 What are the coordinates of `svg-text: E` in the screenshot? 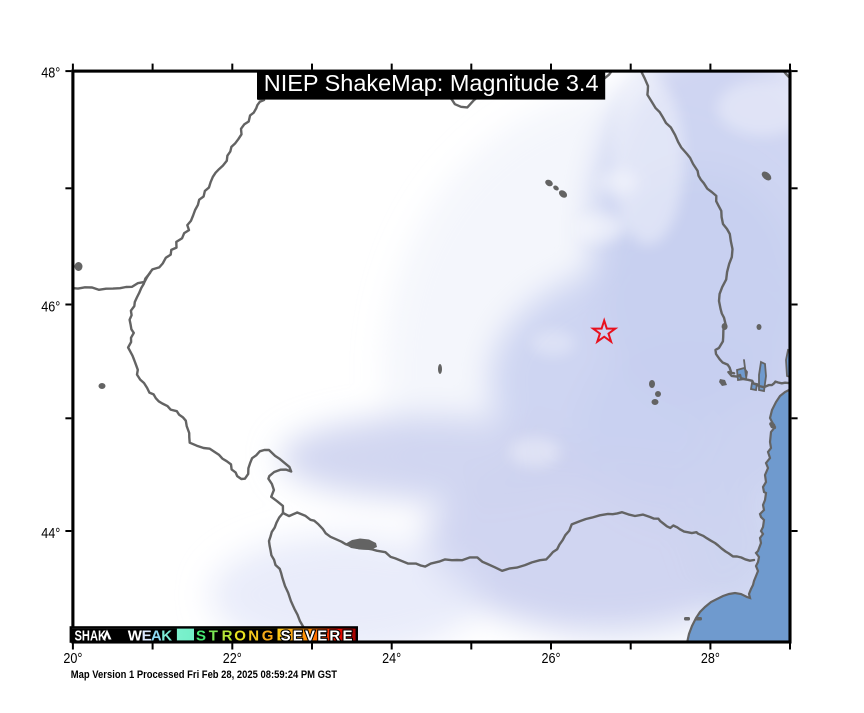 It's located at (147, 635).